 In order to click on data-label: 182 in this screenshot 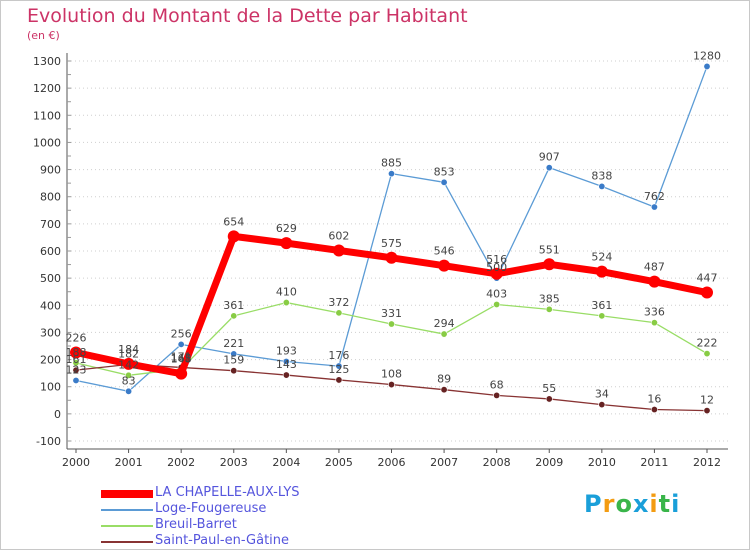, I will do `click(128, 353)`.